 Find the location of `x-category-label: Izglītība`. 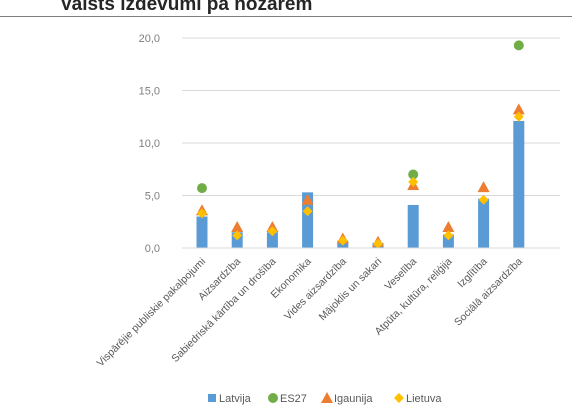

x-category-label: Izglītība is located at coordinates (472, 273).